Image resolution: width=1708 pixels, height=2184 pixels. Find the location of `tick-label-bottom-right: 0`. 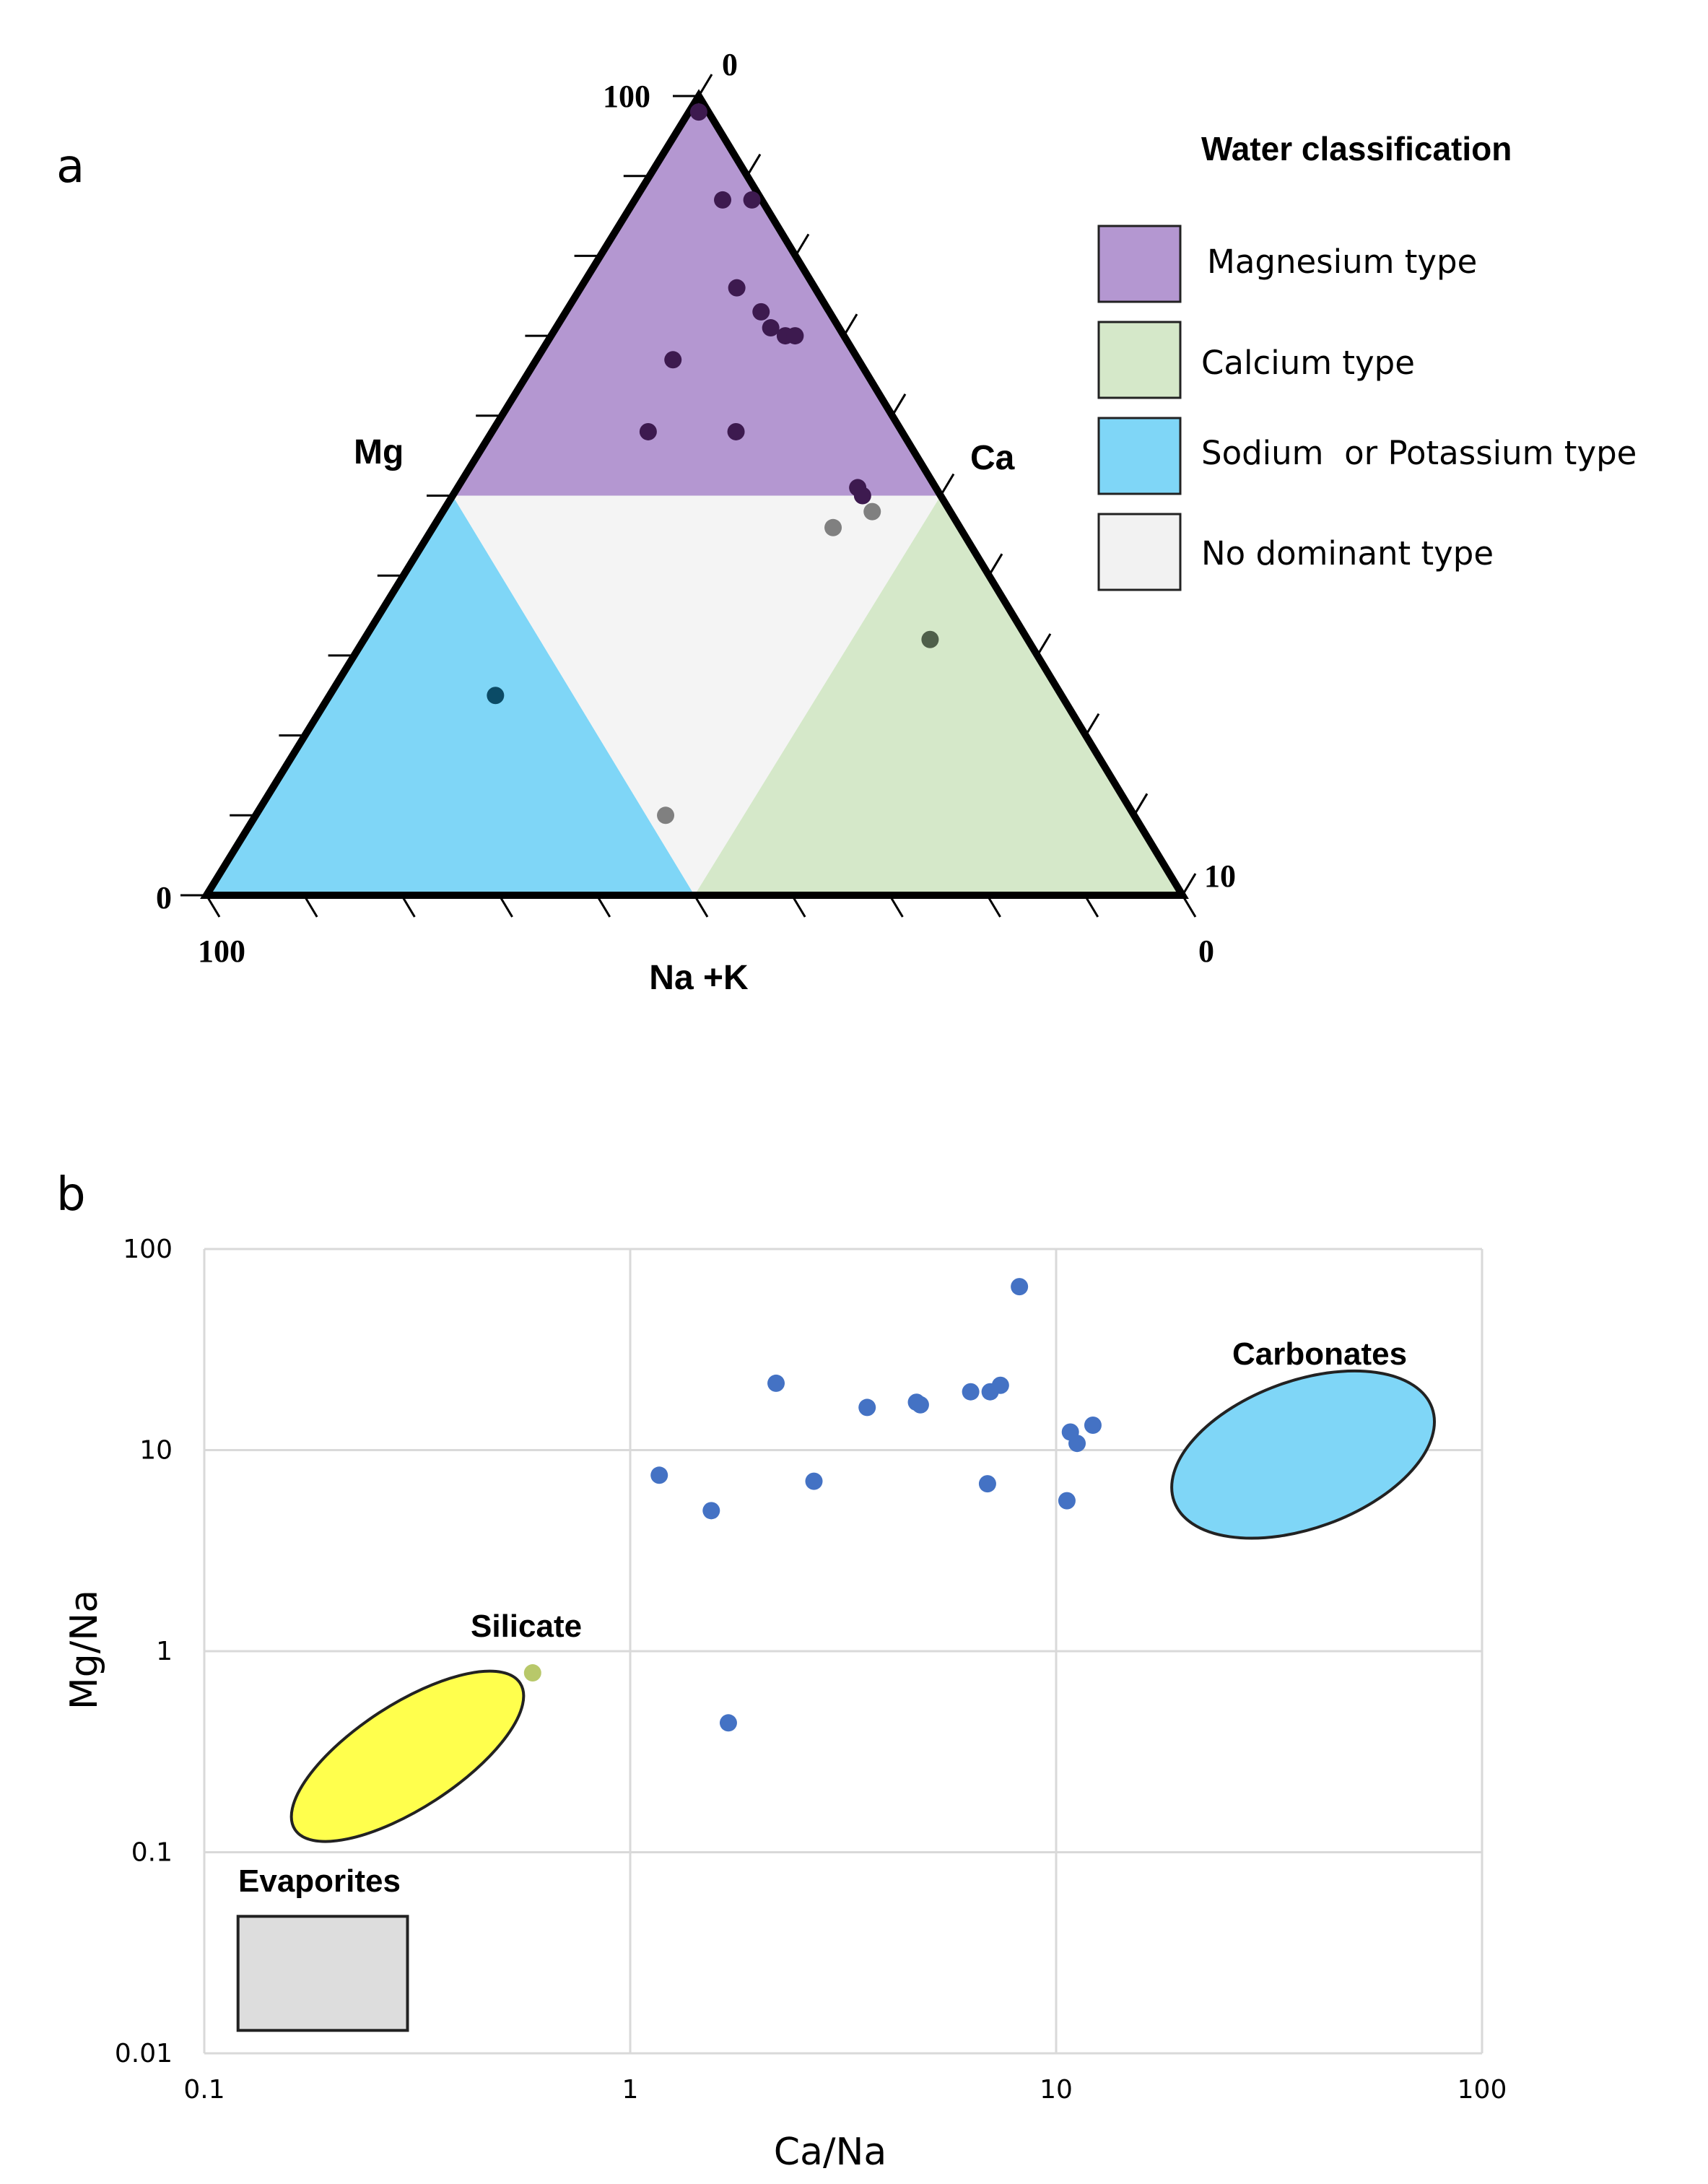

tick-label-bottom-right: 0 is located at coordinates (1206, 951).